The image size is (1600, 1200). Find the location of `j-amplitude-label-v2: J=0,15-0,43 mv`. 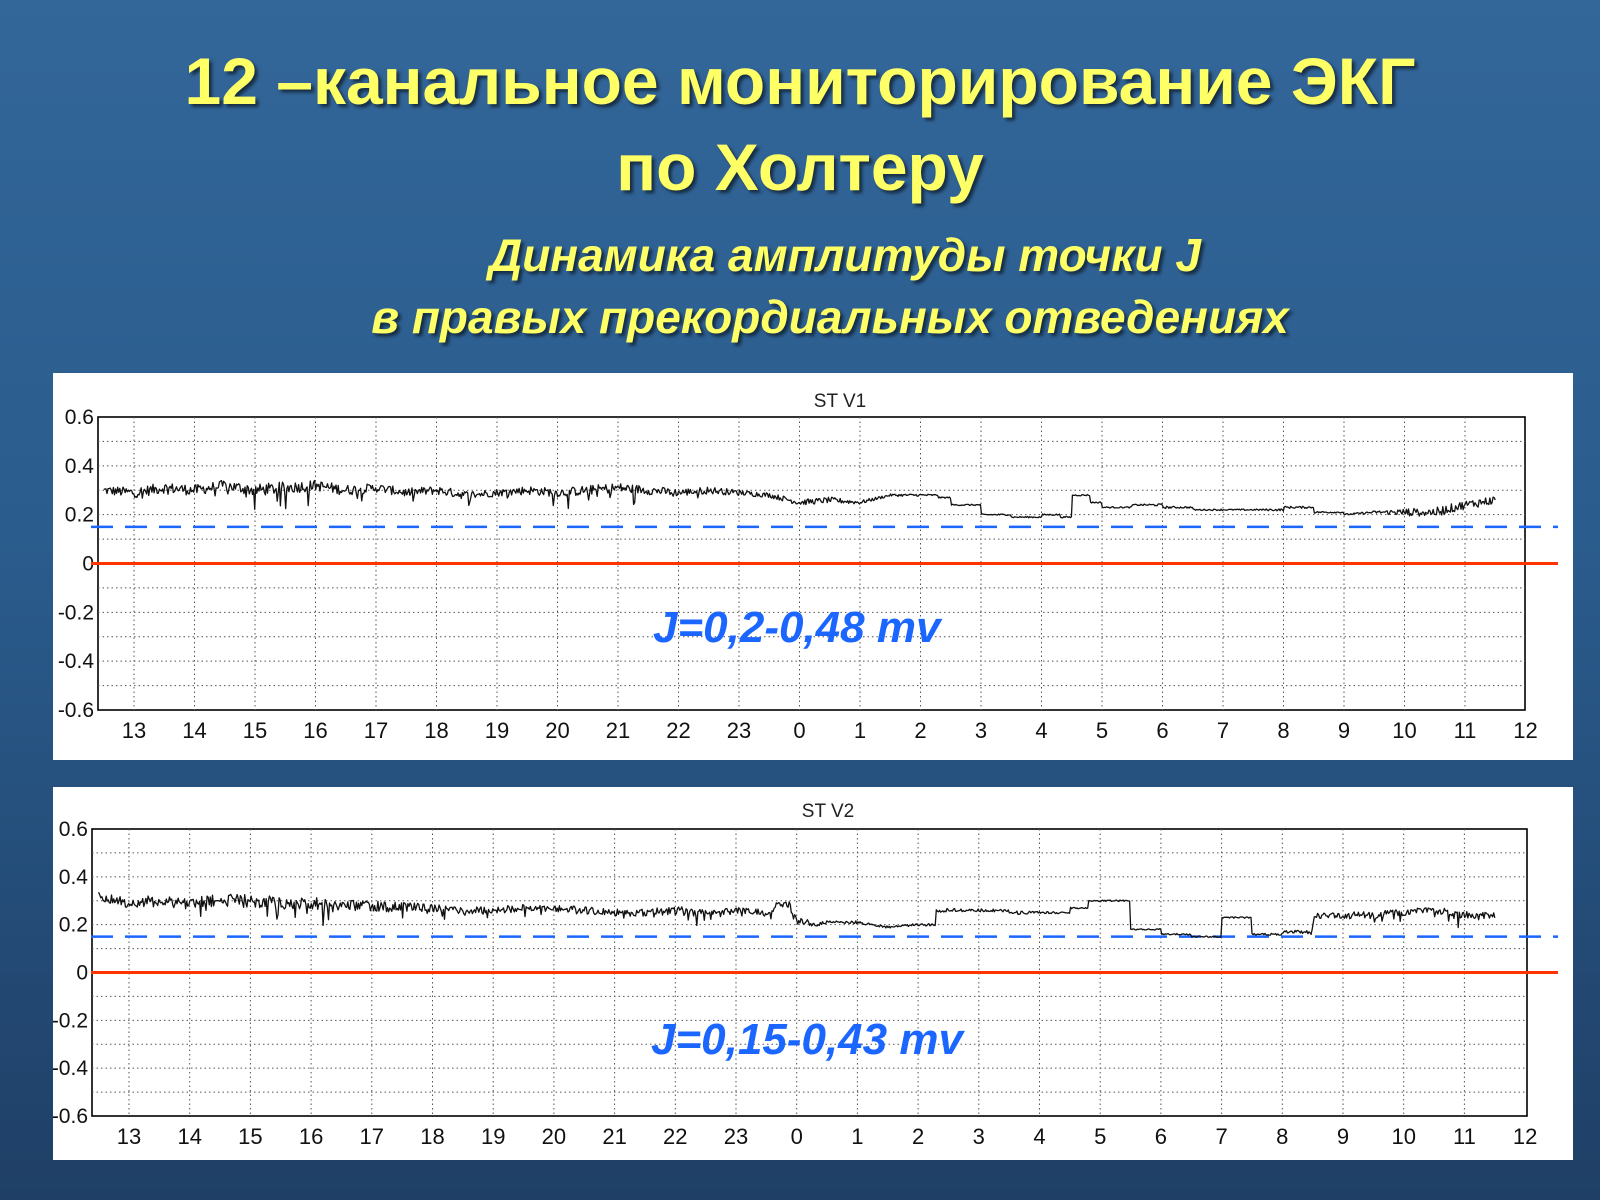

j-amplitude-label-v2: J=0,15-0,43 mv is located at coordinates (807, 1039).